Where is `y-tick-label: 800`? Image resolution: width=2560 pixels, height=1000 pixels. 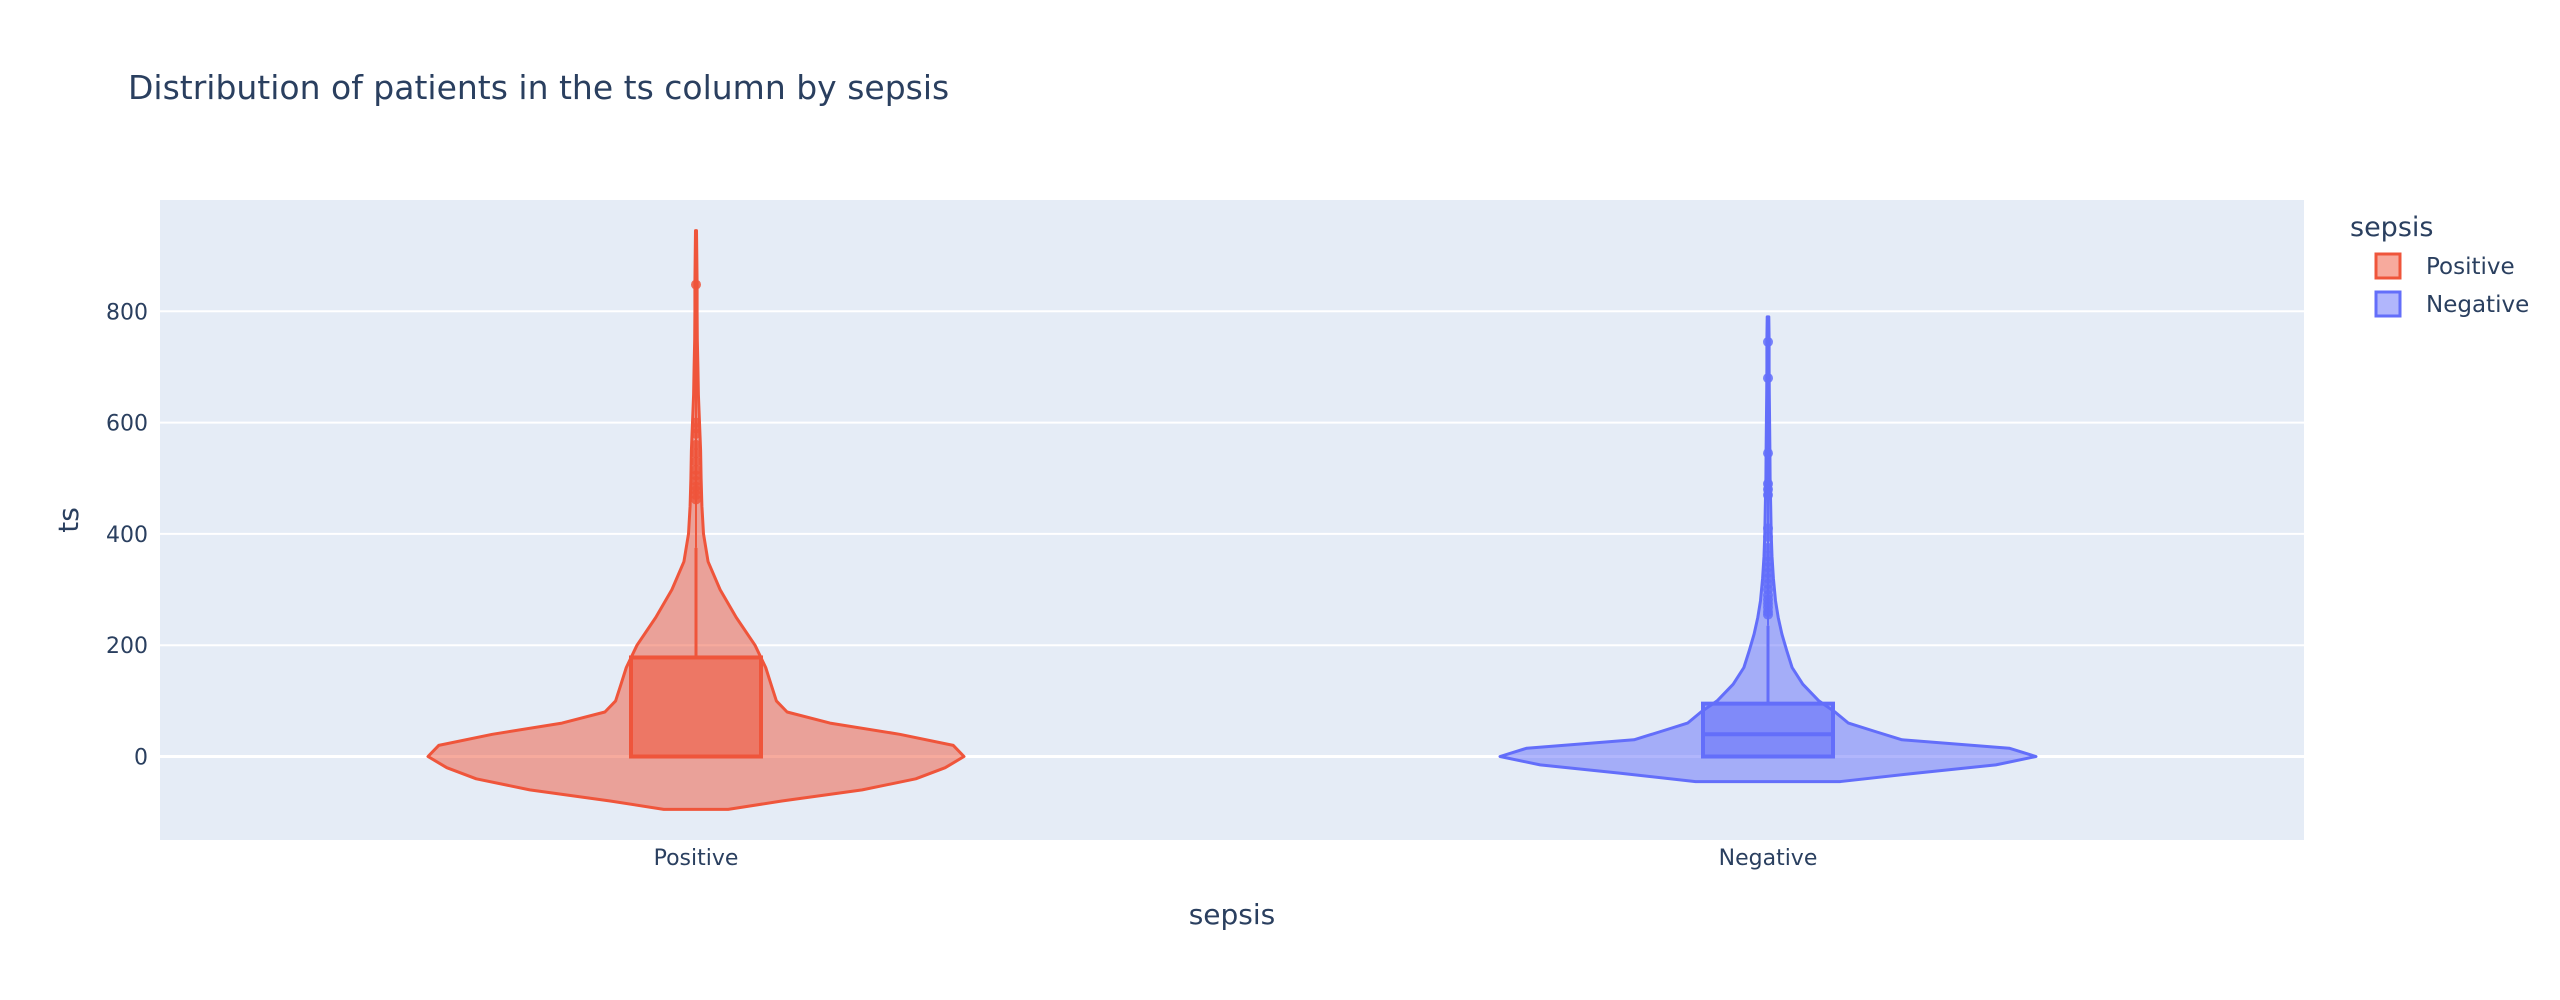
y-tick-label: 800 is located at coordinates (127, 312).